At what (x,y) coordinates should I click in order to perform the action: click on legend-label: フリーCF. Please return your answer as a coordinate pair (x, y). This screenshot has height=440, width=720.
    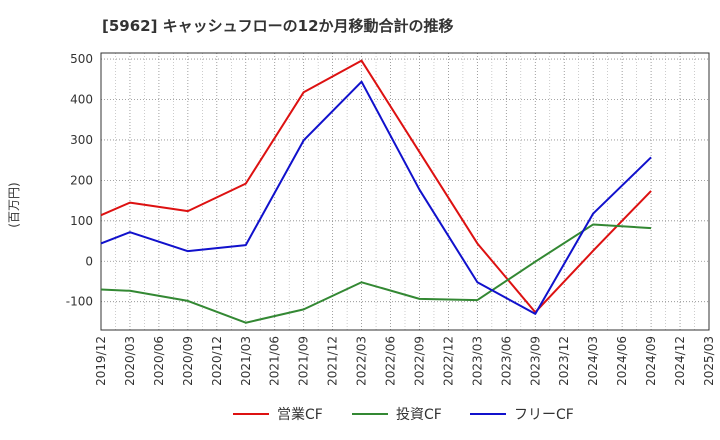
    Looking at the image, I should click on (544, 415).